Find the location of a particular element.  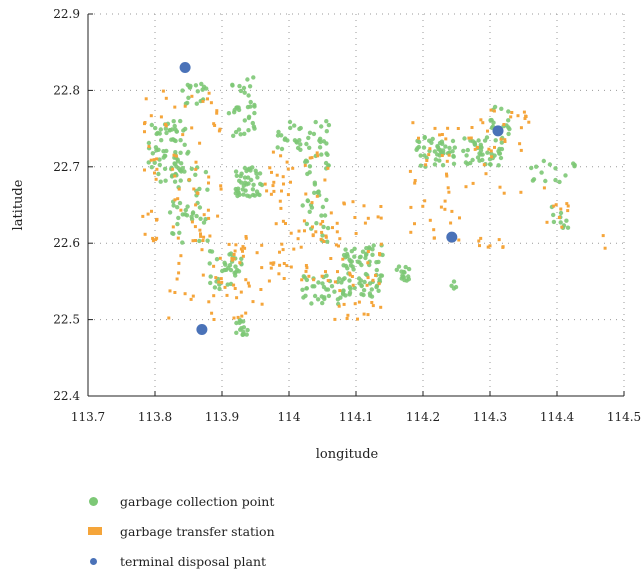

y-axis-title: latitude is located at coordinates (18, 204).